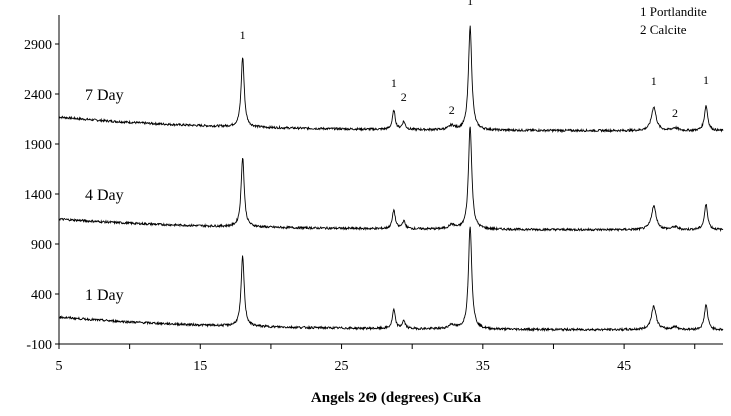 This screenshot has width=731, height=416. What do you see at coordinates (38, 45) in the screenshot?
I see `y-tick-label: 2900` at bounding box center [38, 45].